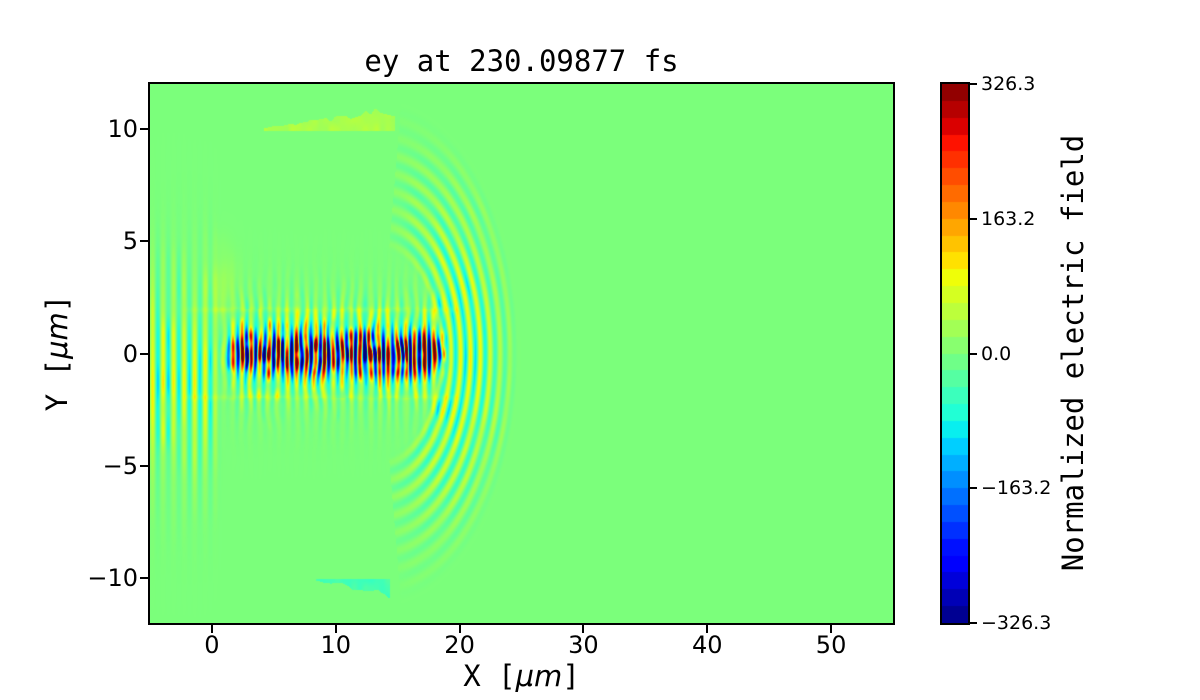  I want to click on y-axis-label: Y [μm], so click(57, 353).